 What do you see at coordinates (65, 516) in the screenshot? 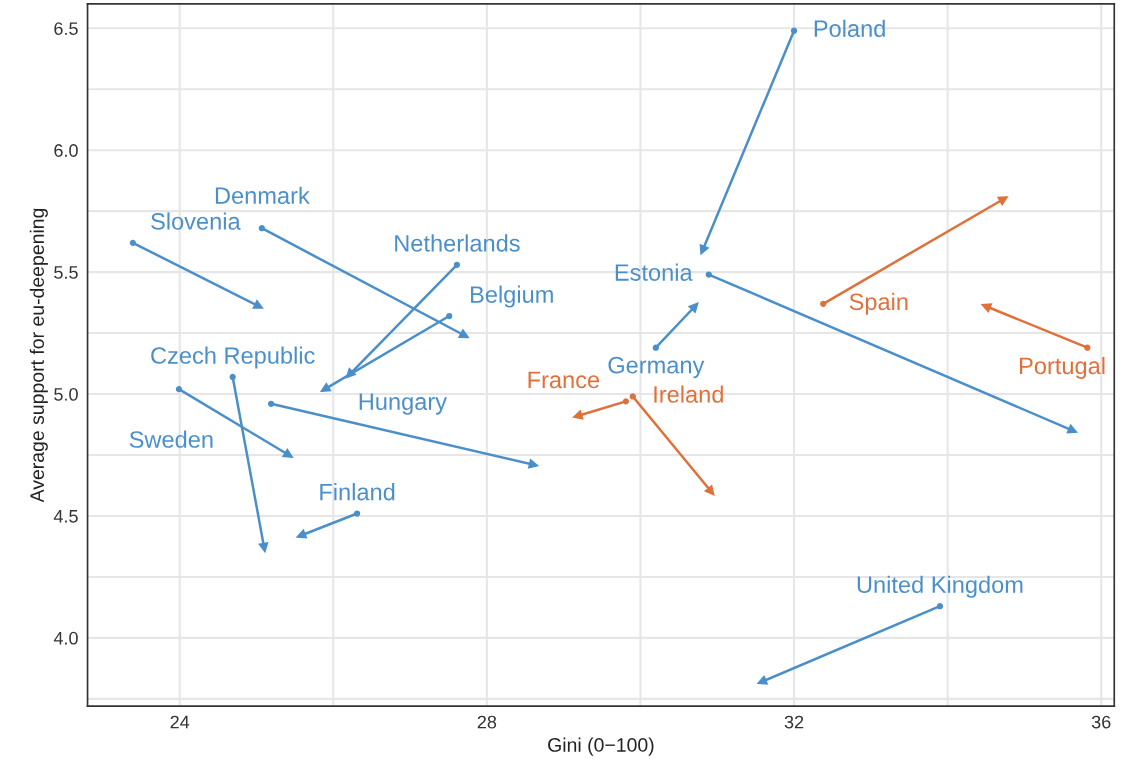
I see `y-tick-label: 4.5` at bounding box center [65, 516].